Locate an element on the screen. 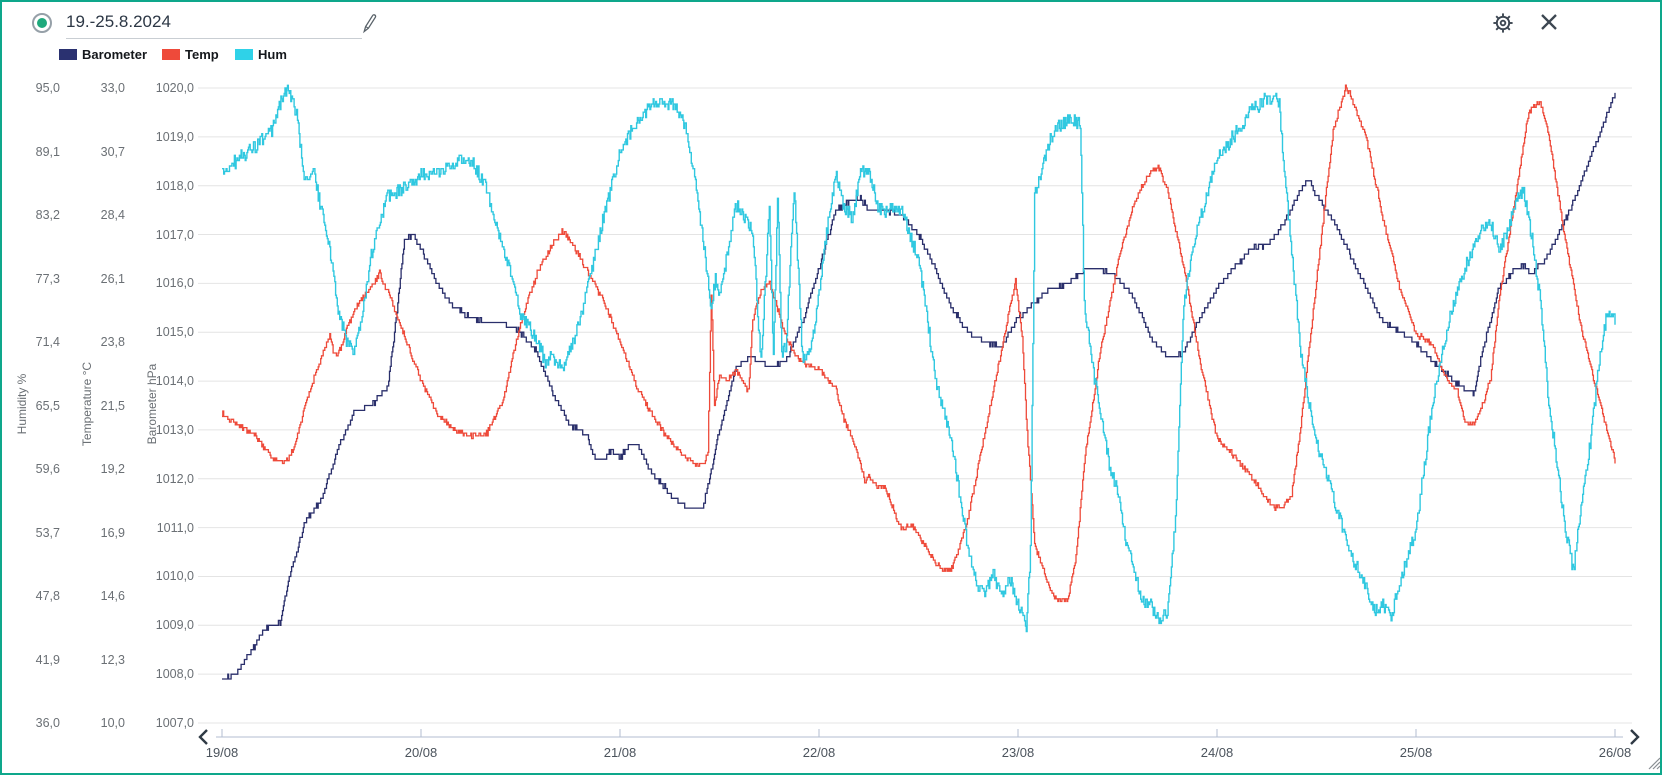 The height and width of the screenshot is (775, 1662). temp-swatch-icon is located at coordinates (171, 54).